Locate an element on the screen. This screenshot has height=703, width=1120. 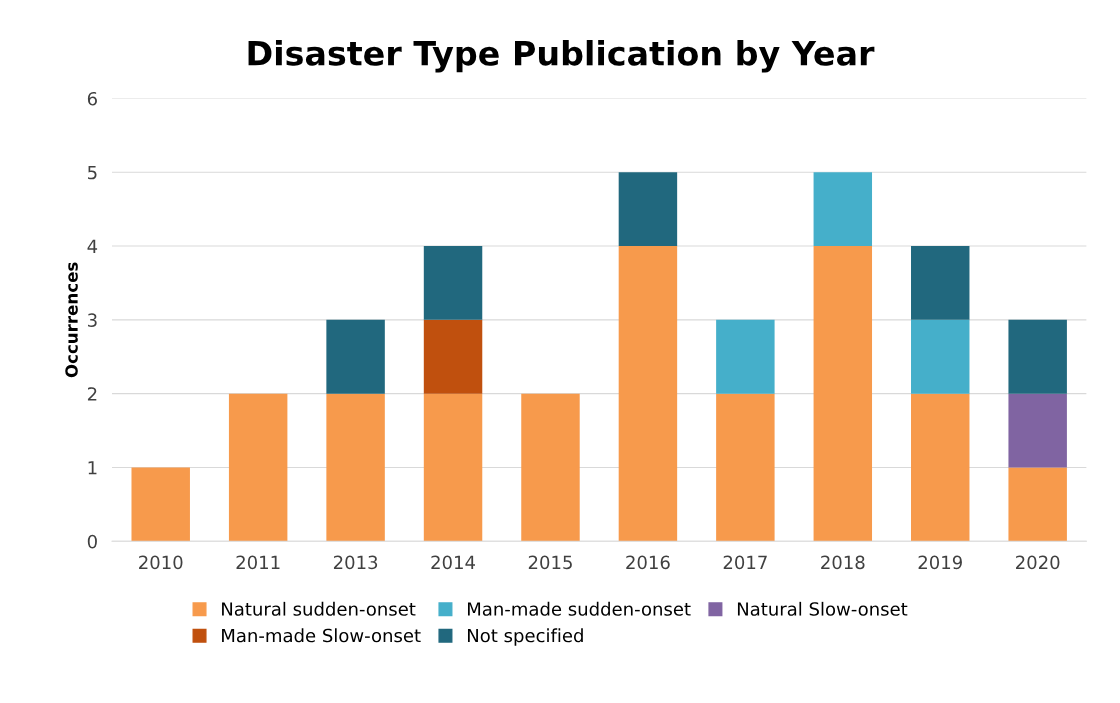
y-tick-label: 3 is located at coordinates (92, 320).